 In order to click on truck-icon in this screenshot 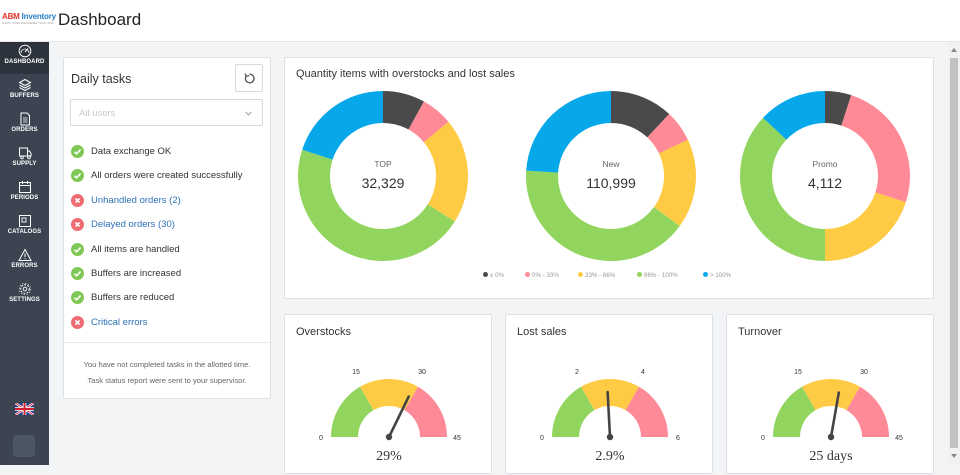, I will do `click(24, 153)`.